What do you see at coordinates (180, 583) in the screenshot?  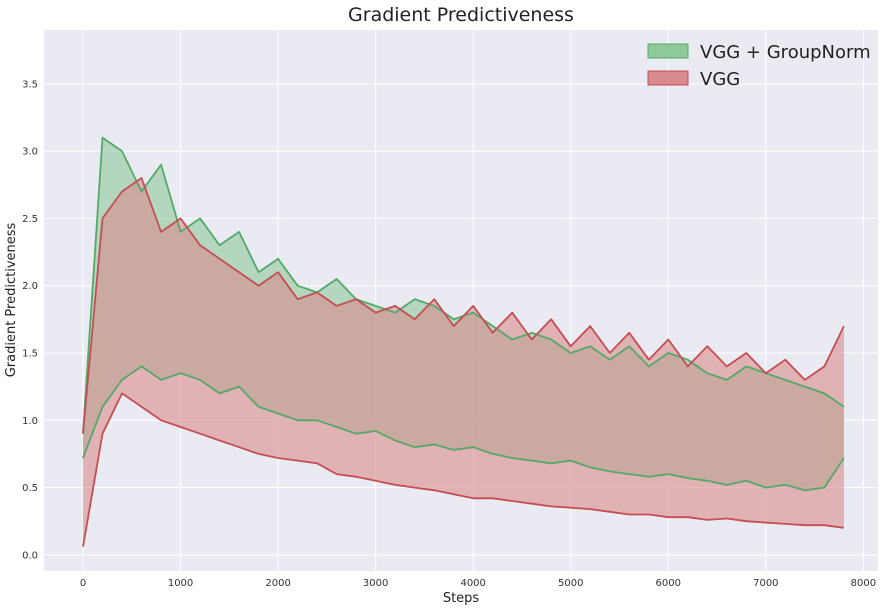 I see `x-tick-label: 1000` at bounding box center [180, 583].